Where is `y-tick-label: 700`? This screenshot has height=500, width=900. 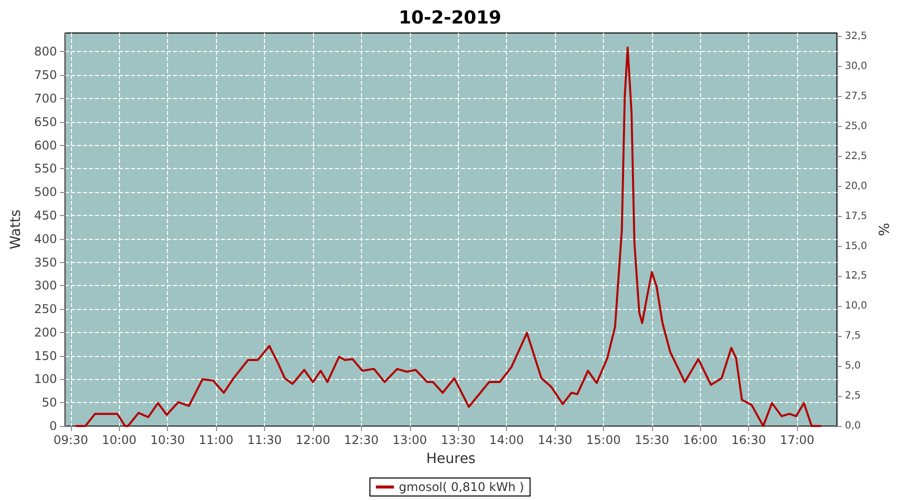 y-tick-label: 700 is located at coordinates (45, 99).